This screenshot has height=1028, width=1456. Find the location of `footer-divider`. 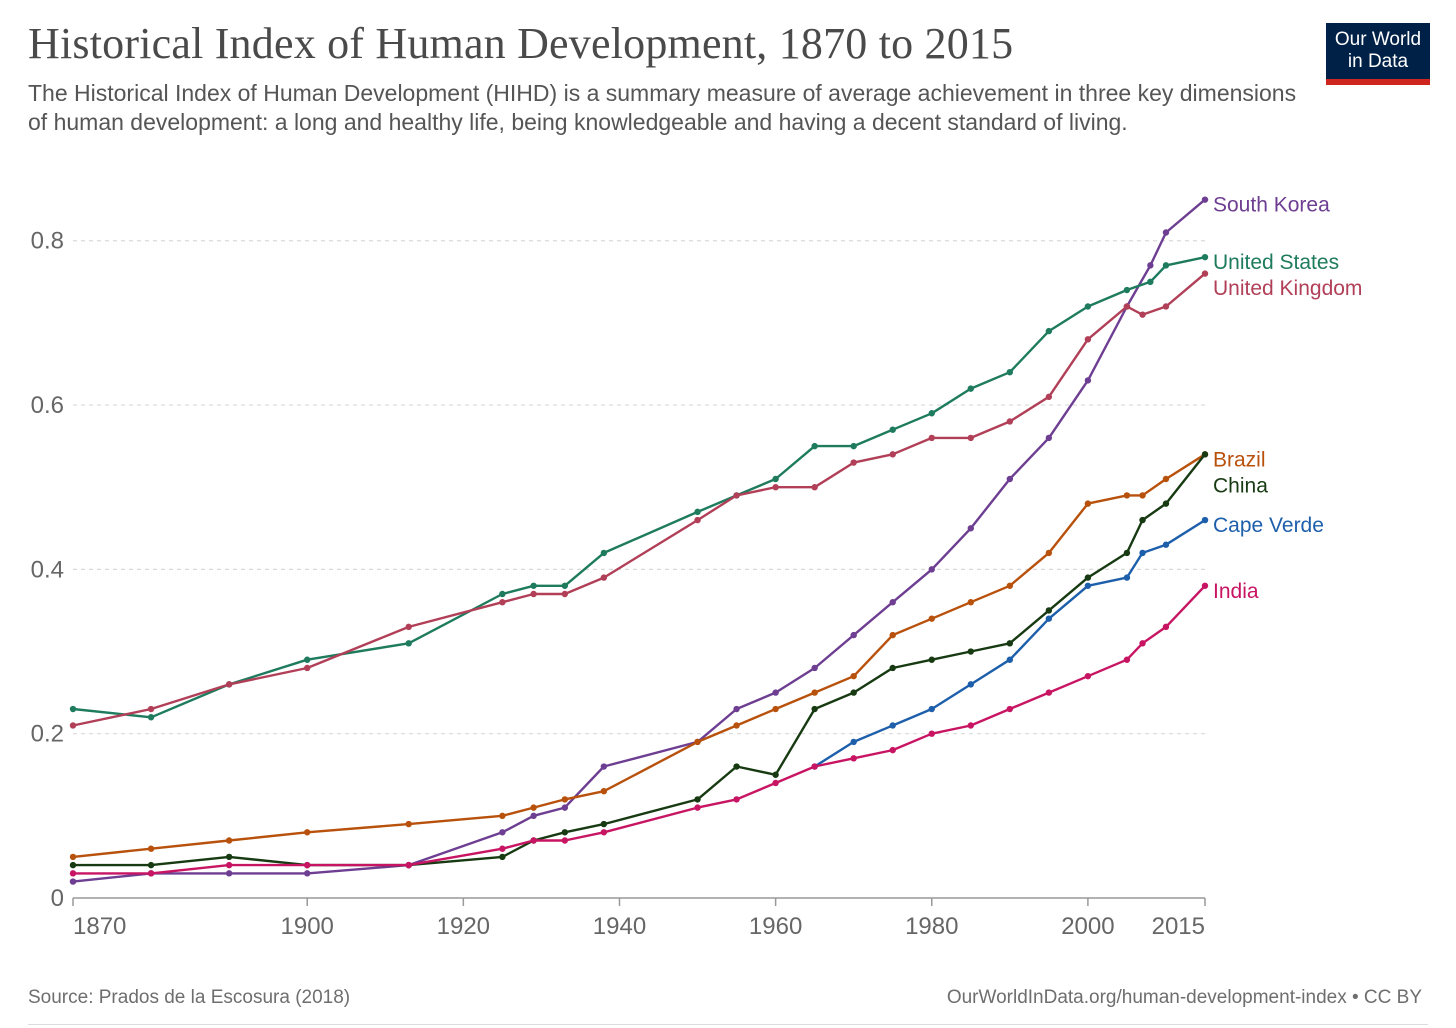

footer-divider is located at coordinates (728, 1024).